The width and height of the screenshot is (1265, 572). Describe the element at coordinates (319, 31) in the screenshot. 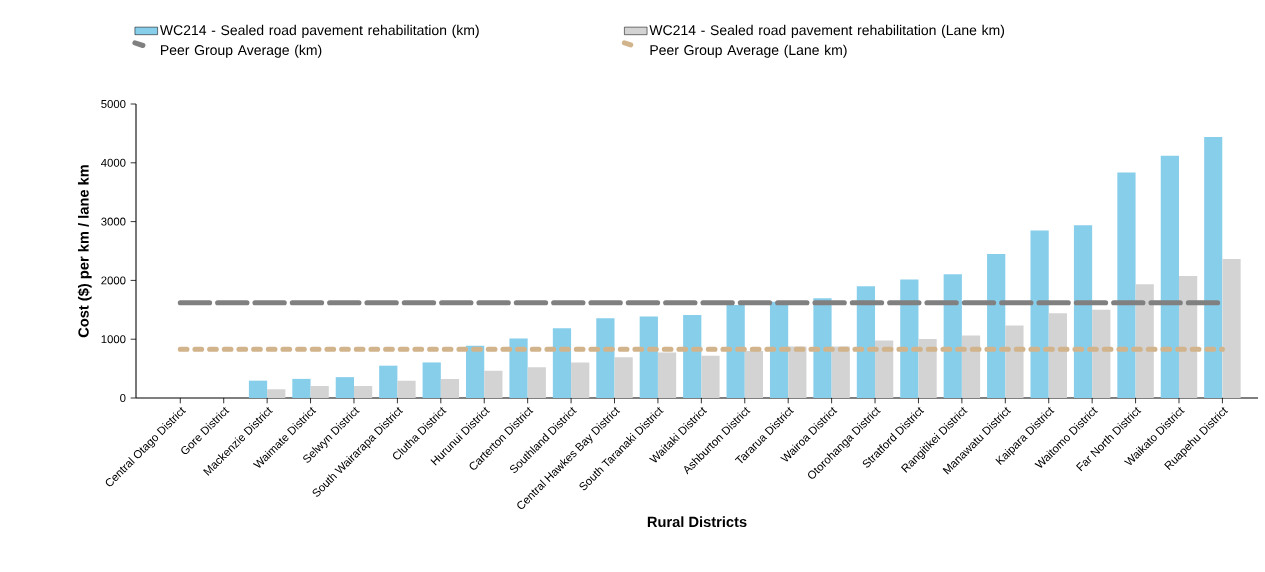

I see `legend-label: WC214 - Sealed road pavement rehabilitation (km)` at that location.